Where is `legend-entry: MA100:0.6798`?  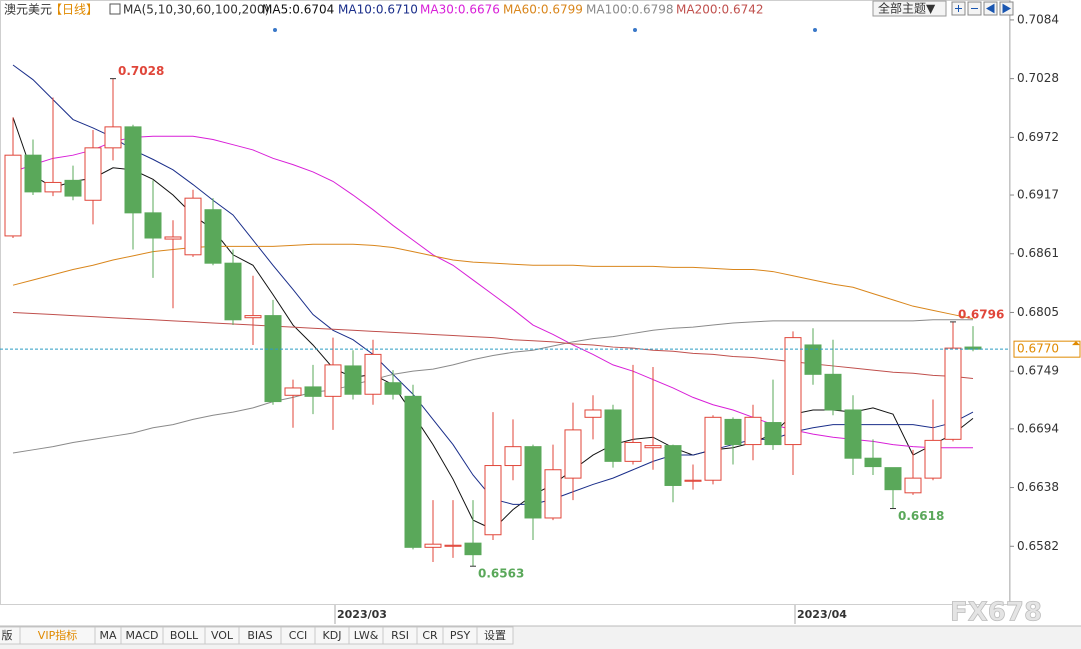
legend-entry: MA100:0.6798 is located at coordinates (630, 10).